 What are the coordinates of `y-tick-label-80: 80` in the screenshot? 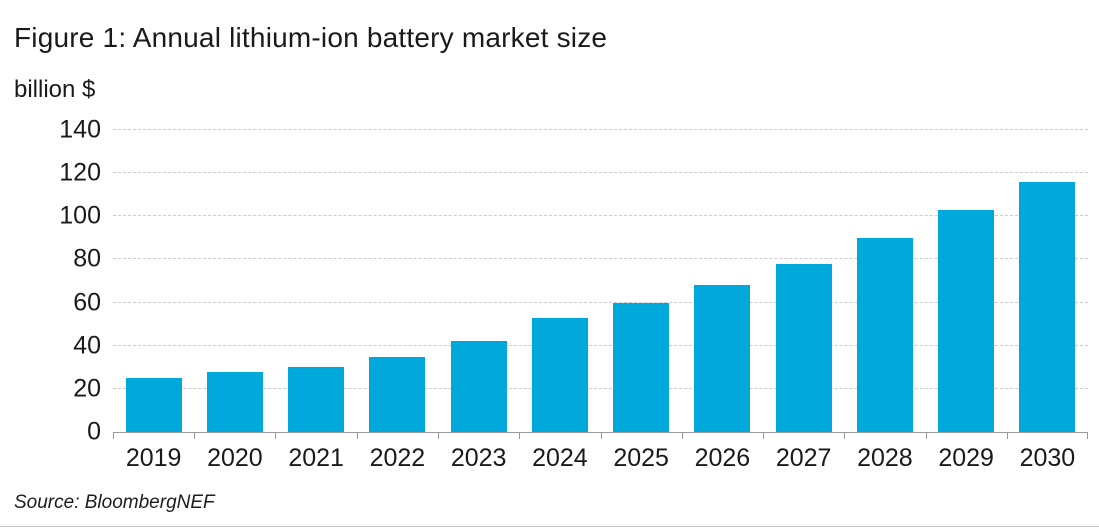 It's located at (87, 258).